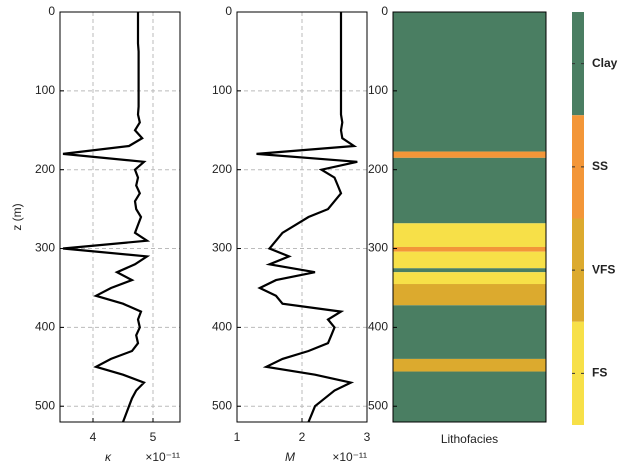  I want to click on x-axis-label: Lithofacies, so click(469, 439).